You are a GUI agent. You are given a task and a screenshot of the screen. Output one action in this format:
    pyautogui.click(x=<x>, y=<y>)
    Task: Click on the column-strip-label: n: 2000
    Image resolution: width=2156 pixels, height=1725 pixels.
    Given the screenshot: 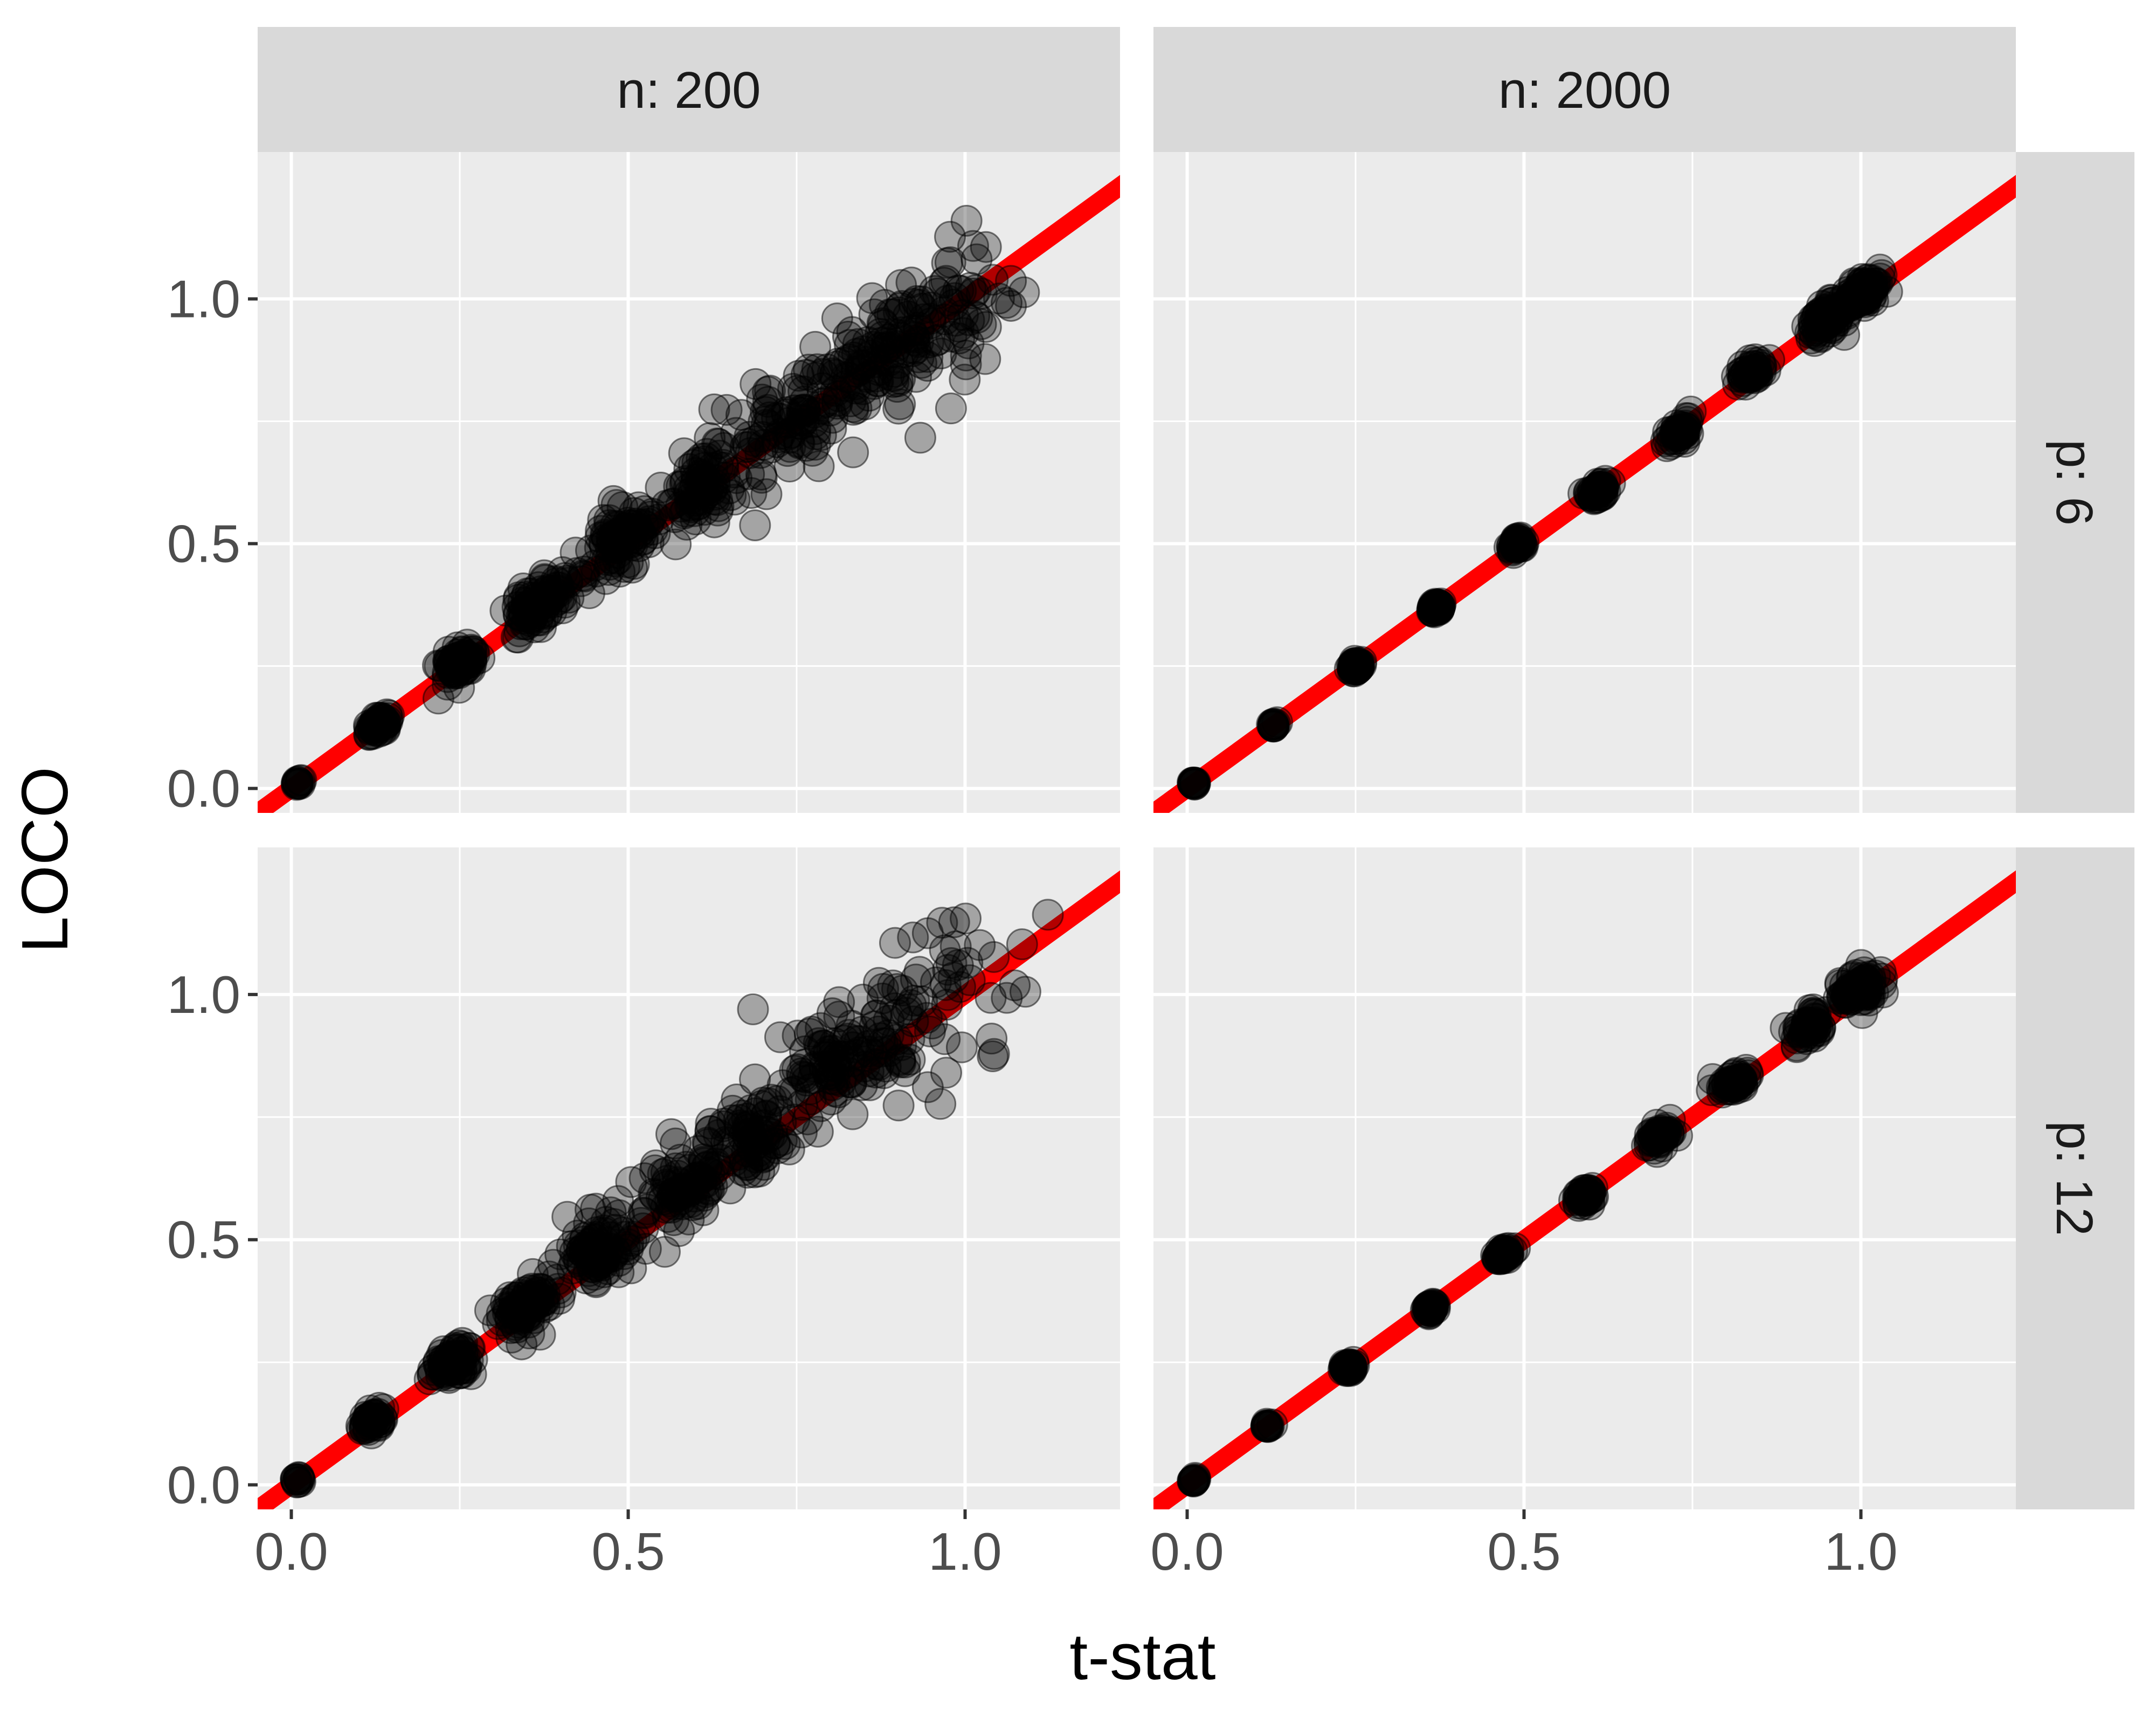 What is the action you would take?
    pyautogui.click(x=1584, y=90)
    